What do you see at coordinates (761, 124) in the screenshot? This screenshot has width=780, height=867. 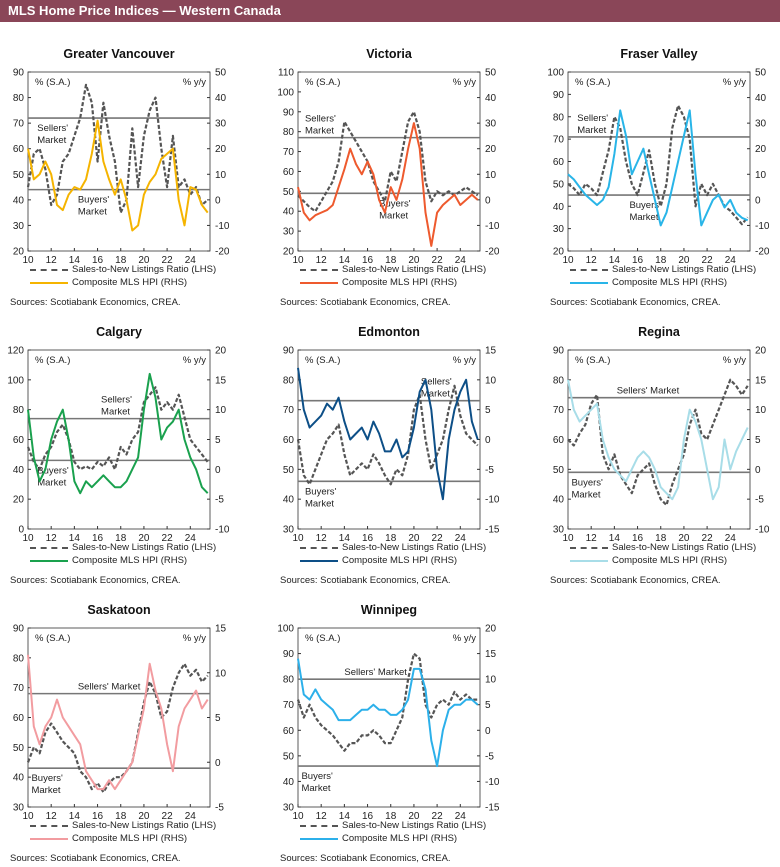 I see `right-tick-label: 30` at bounding box center [761, 124].